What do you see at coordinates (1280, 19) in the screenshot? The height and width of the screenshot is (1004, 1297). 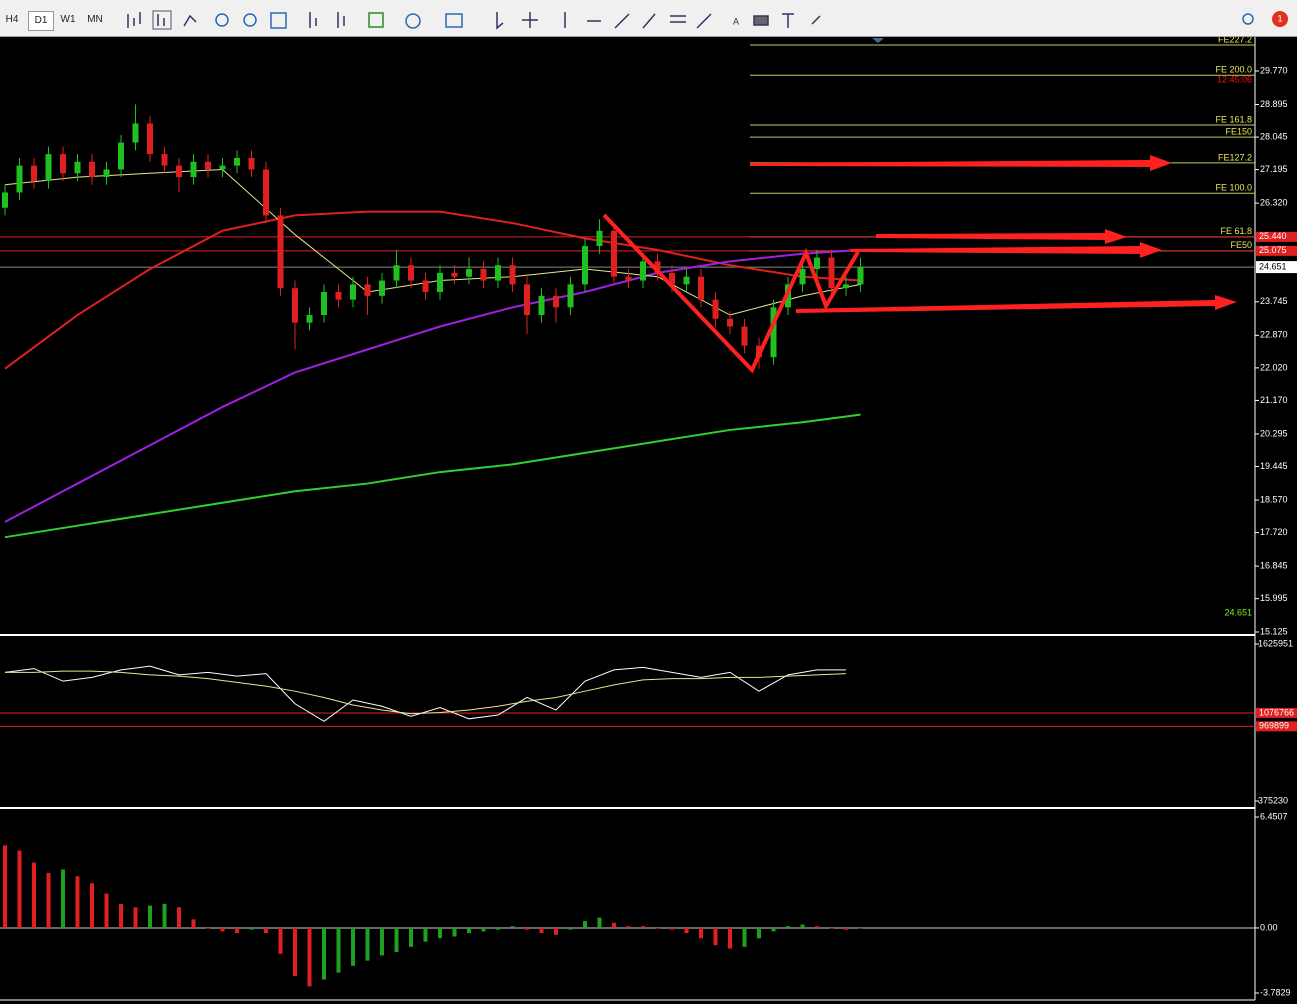 I see `notification-badge` at bounding box center [1280, 19].